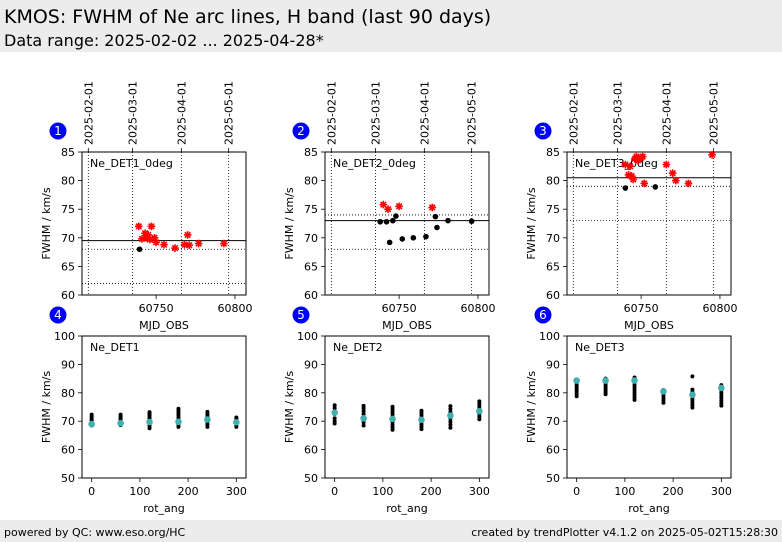 This screenshot has width=782, height=542. What do you see at coordinates (553, 450) in the screenshot?
I see `panel-6-ytick-label: 60` at bounding box center [553, 450].